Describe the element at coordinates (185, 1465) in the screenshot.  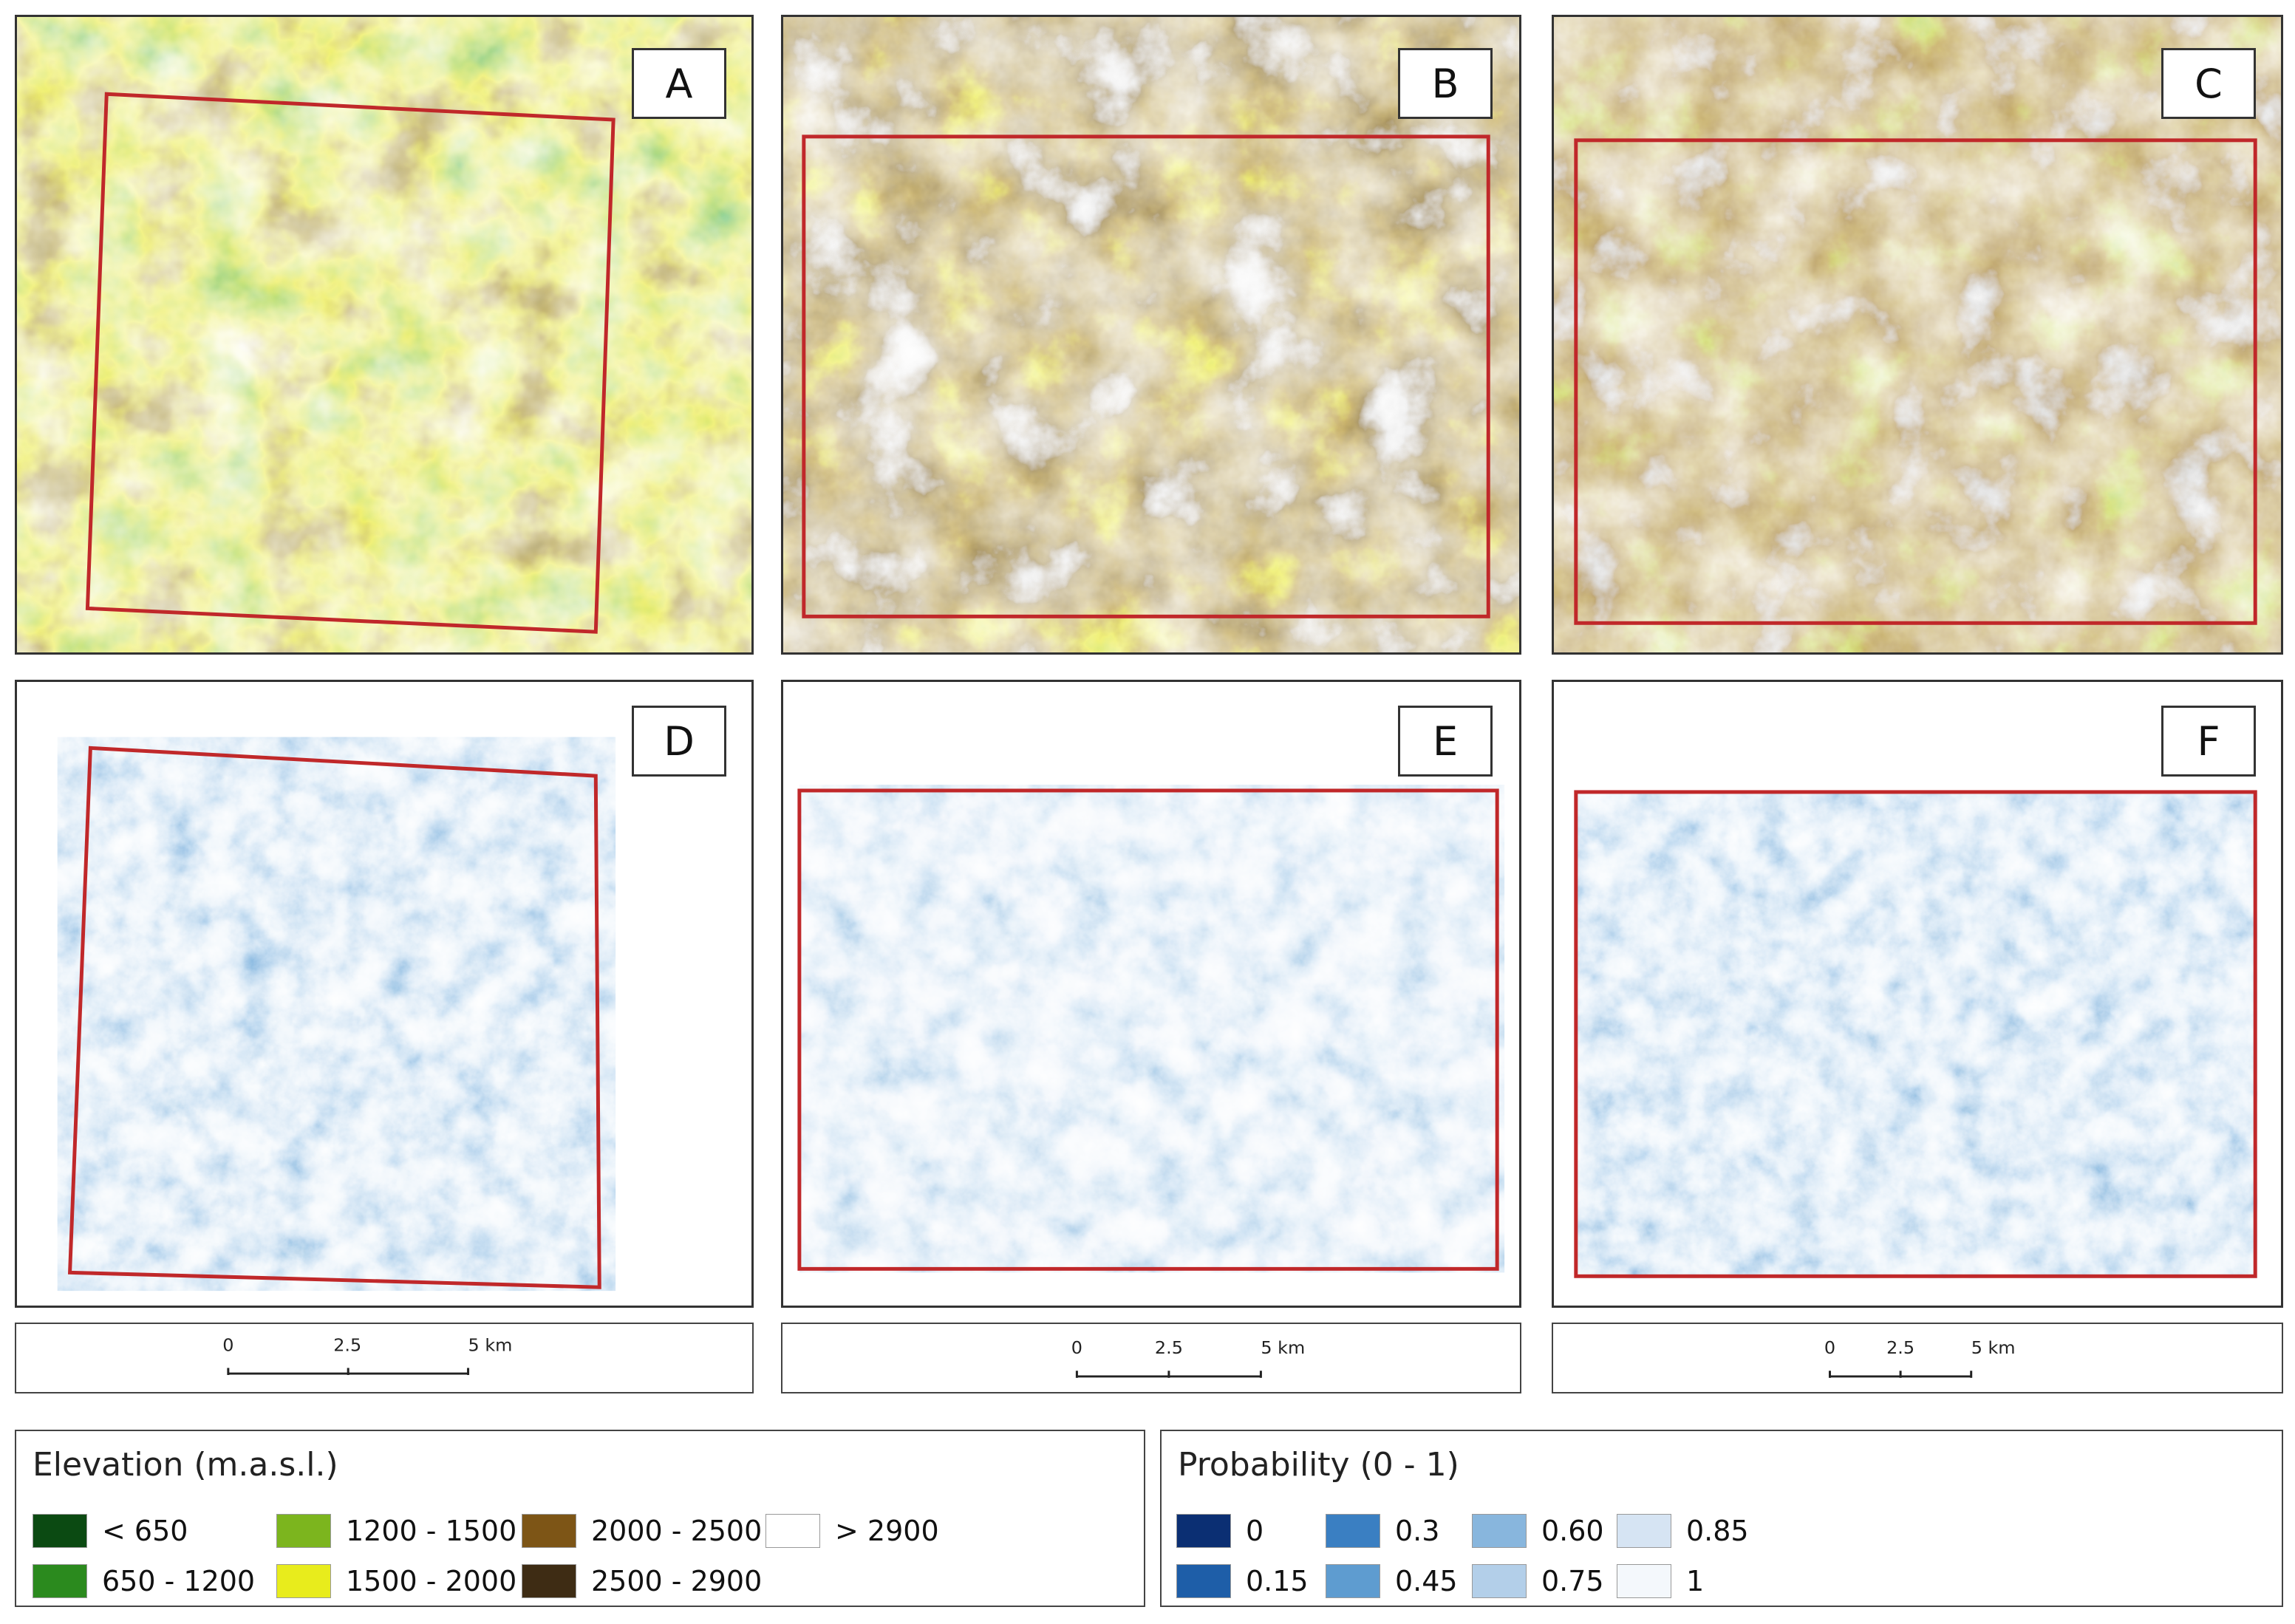
I see `elevation-legend-title: Elevation (m.a.s.l.)` at that location.